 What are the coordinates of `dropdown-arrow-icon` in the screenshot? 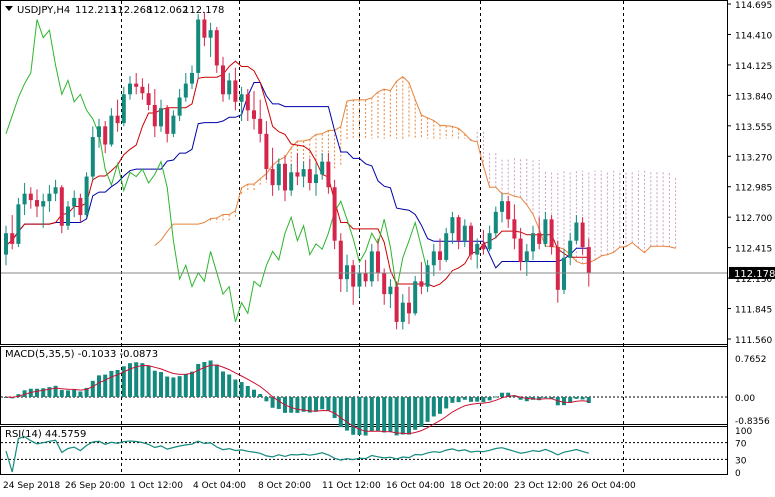 It's located at (9, 8).